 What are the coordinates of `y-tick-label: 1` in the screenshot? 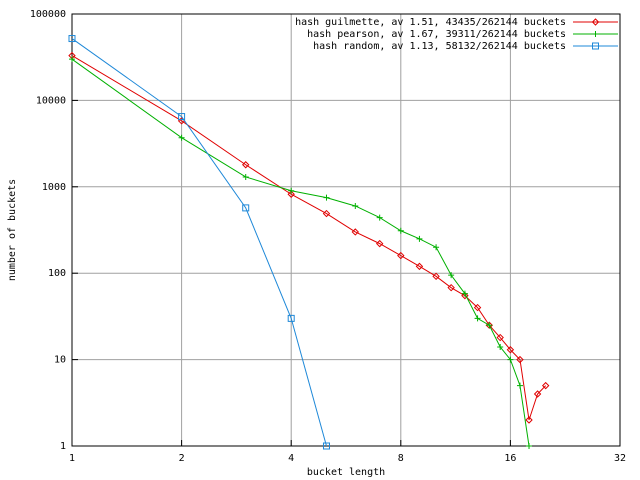 It's located at (63, 446).